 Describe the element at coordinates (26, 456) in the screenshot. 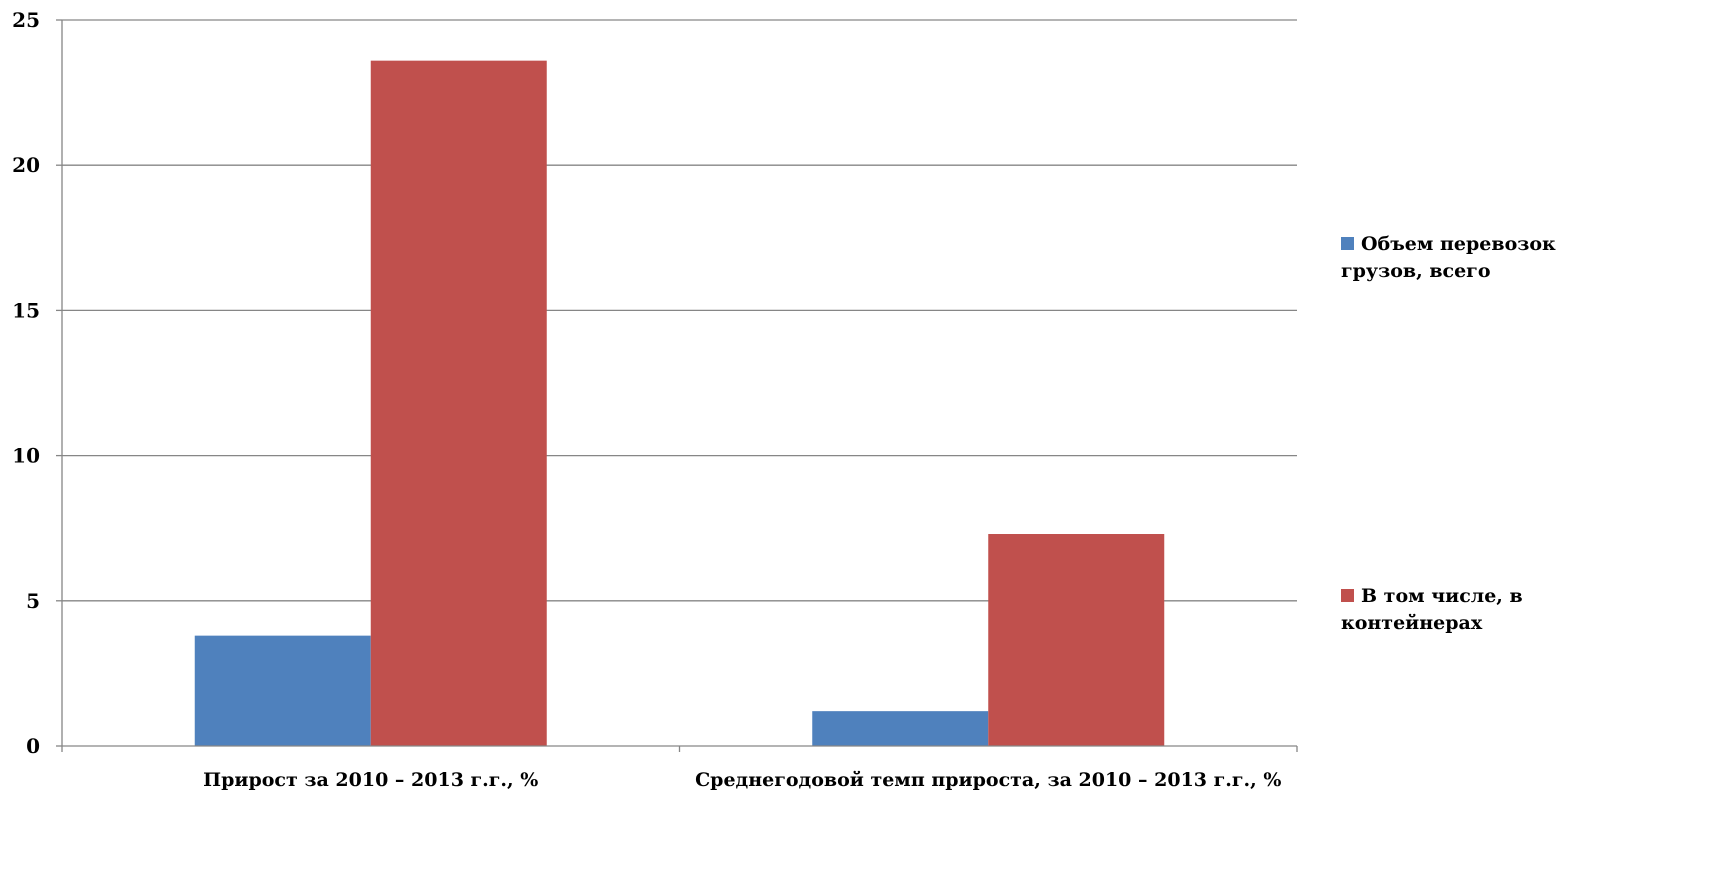

I see `y-tick-label: 10` at that location.